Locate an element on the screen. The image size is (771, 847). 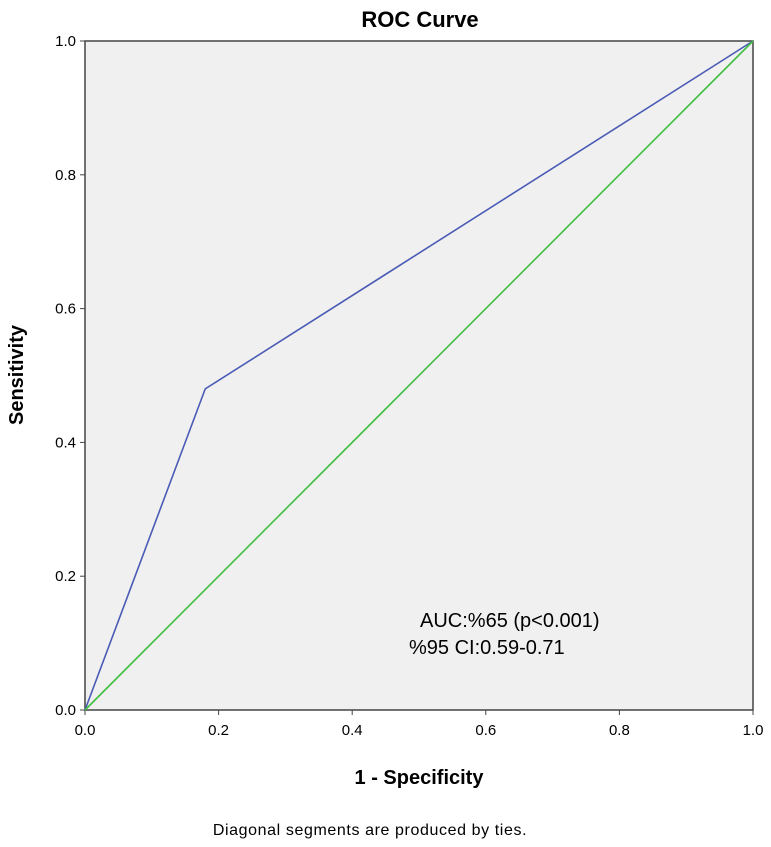
x-tick-label: 0.8 is located at coordinates (619, 730).